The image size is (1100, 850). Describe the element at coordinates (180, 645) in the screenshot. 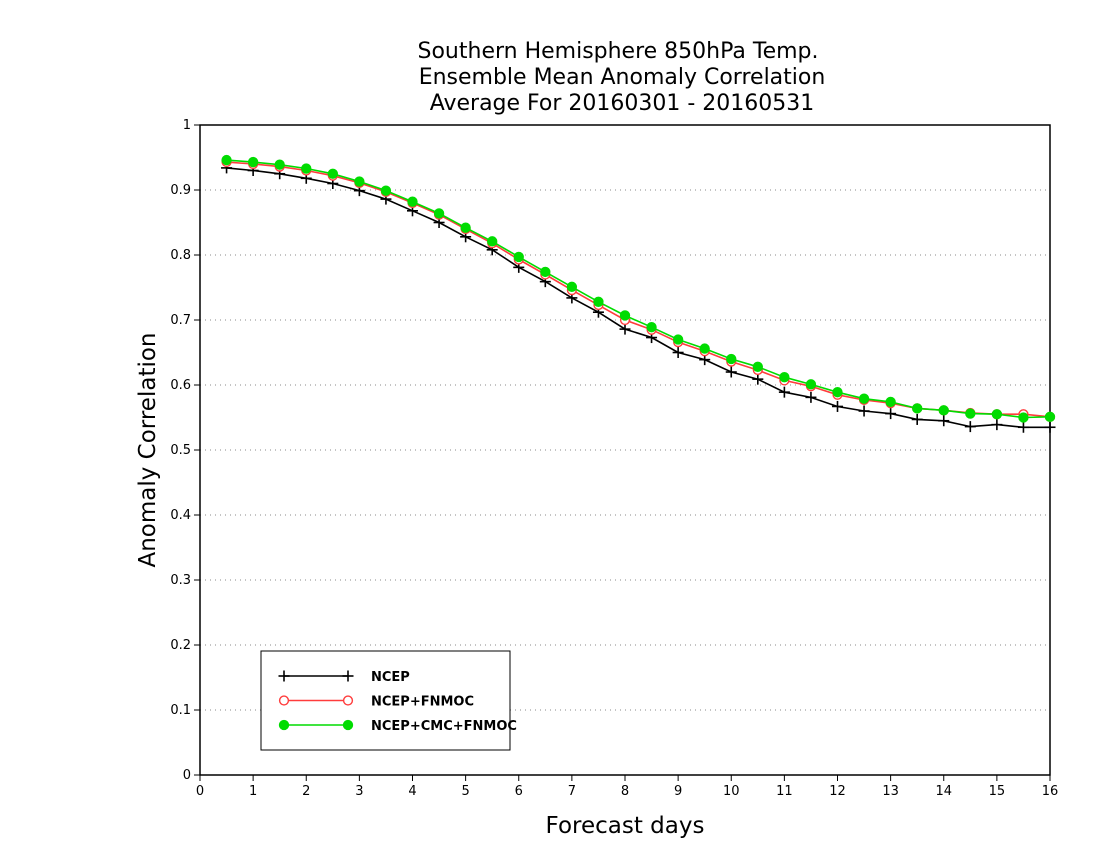

I see `y-tick-label: 0.2` at that location.